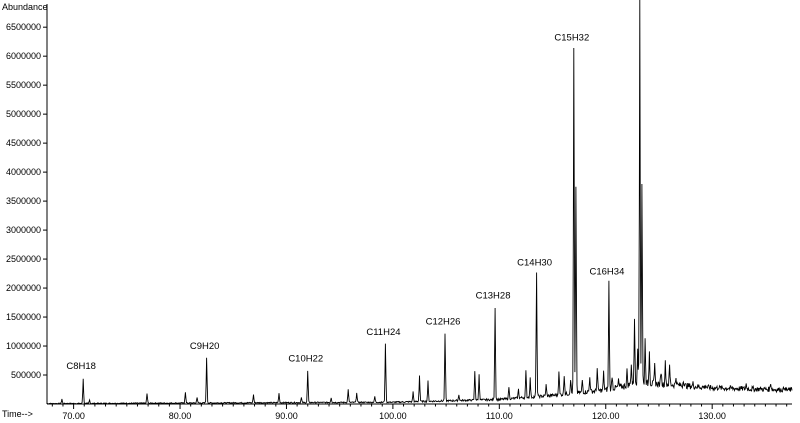 This screenshot has width=800, height=423. I want to click on y-tick-label: 6500000, so click(23, 27).